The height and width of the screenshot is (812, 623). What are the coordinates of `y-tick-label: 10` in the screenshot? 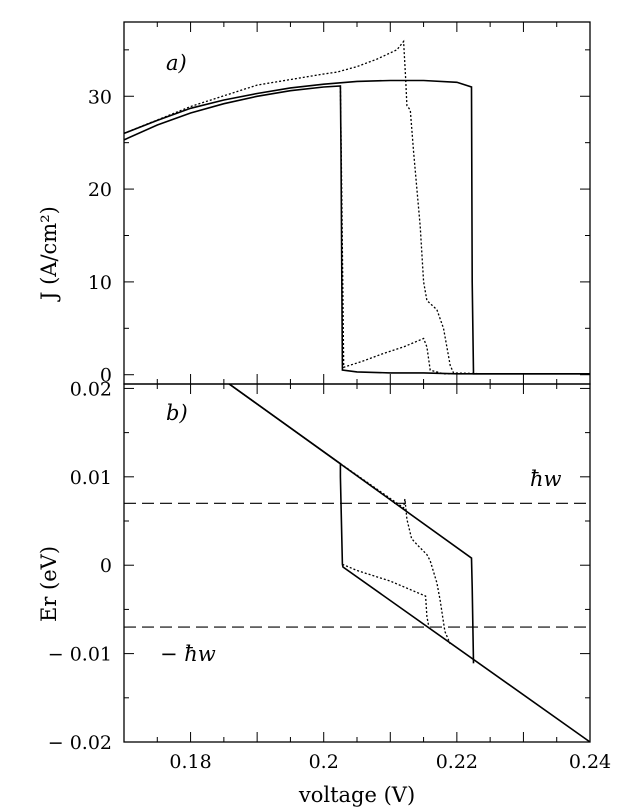 It's located at (100, 283).